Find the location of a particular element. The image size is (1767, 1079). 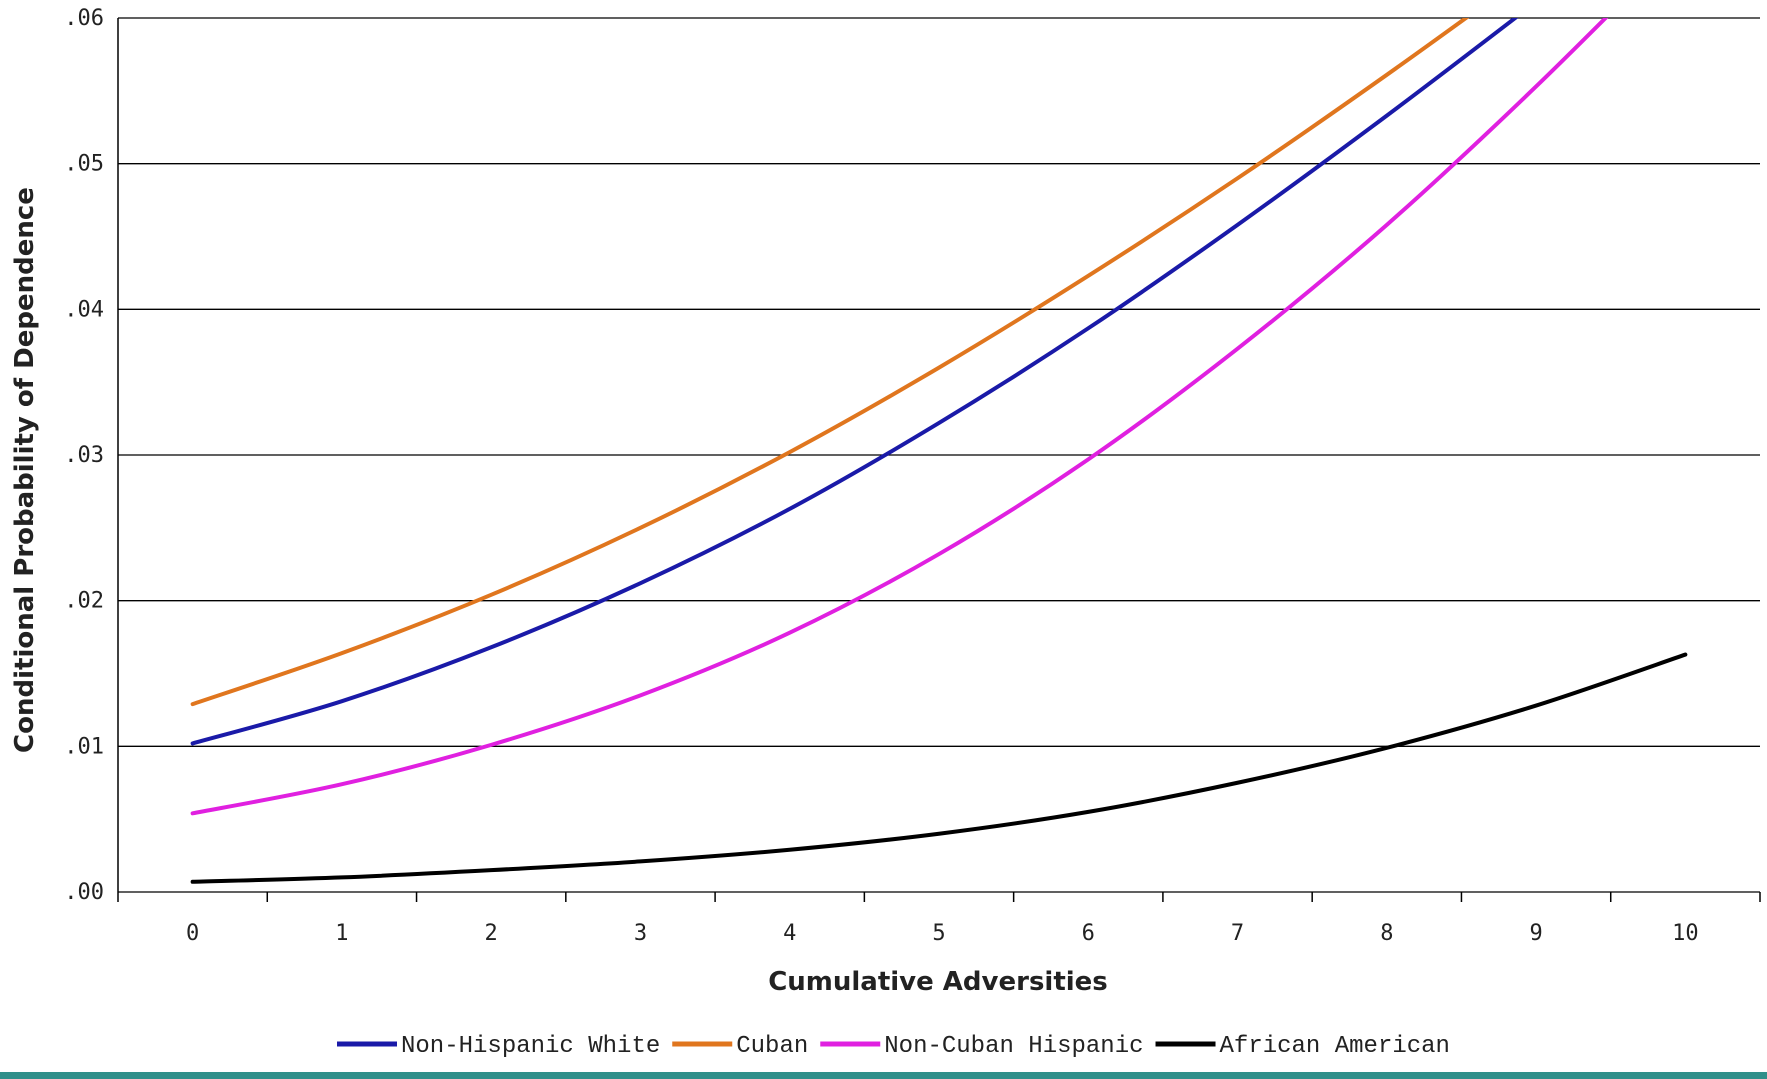

y-tick-label: .04 is located at coordinates (84, 309).